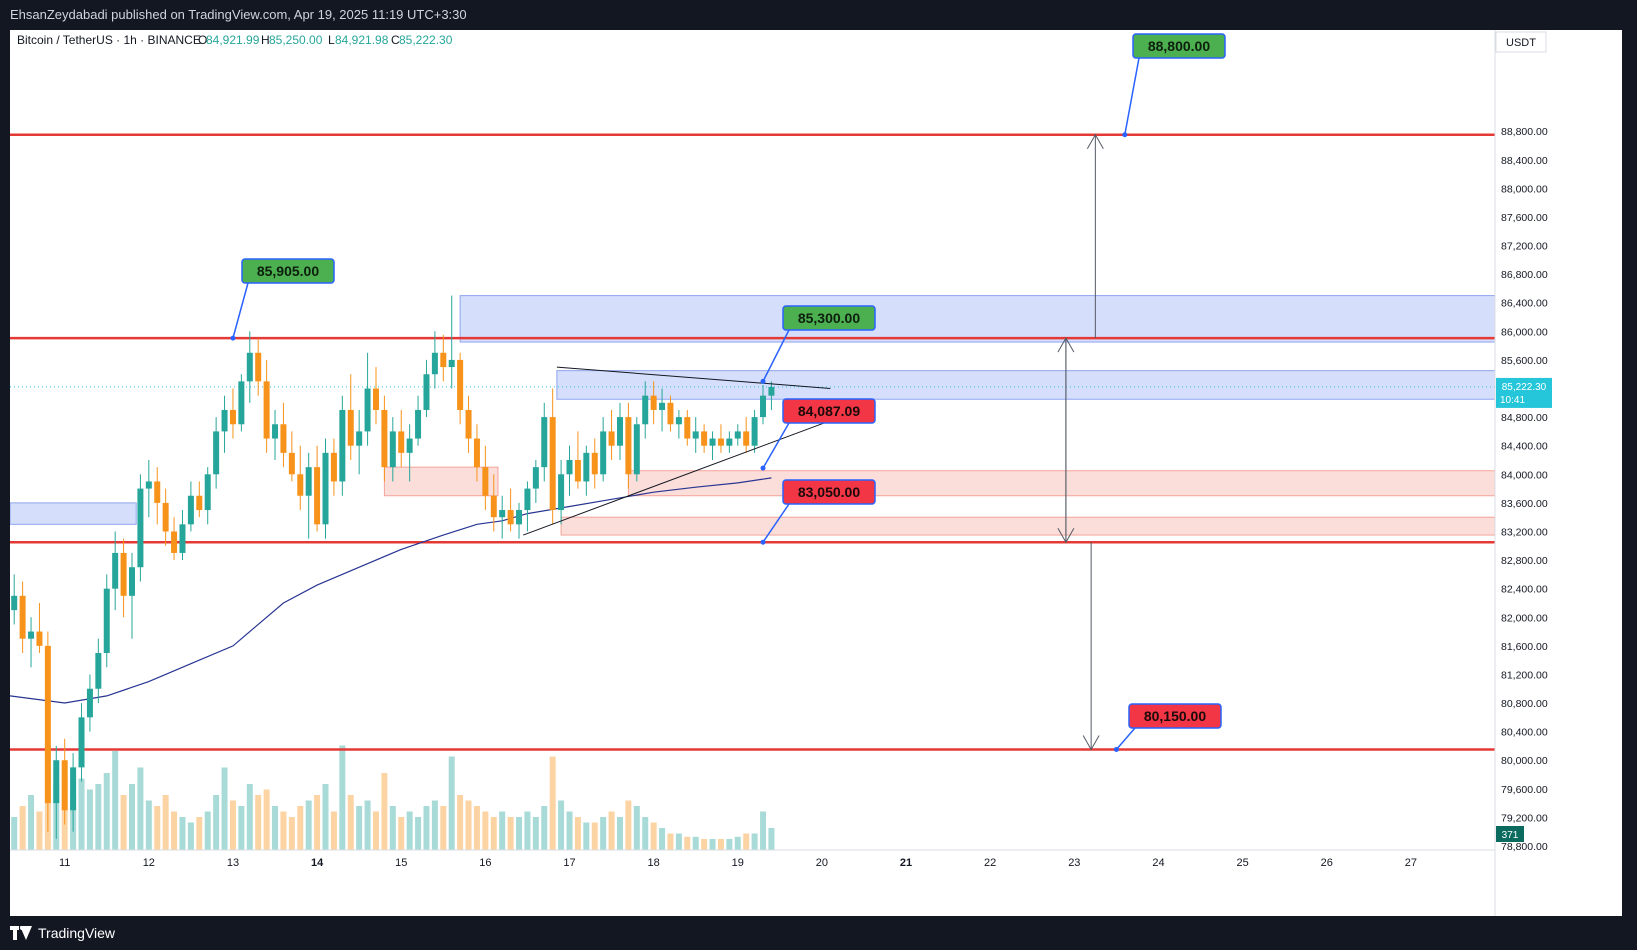  Describe the element at coordinates (1179, 46) in the screenshot. I see `label-88800-text: 88,800.00` at that location.